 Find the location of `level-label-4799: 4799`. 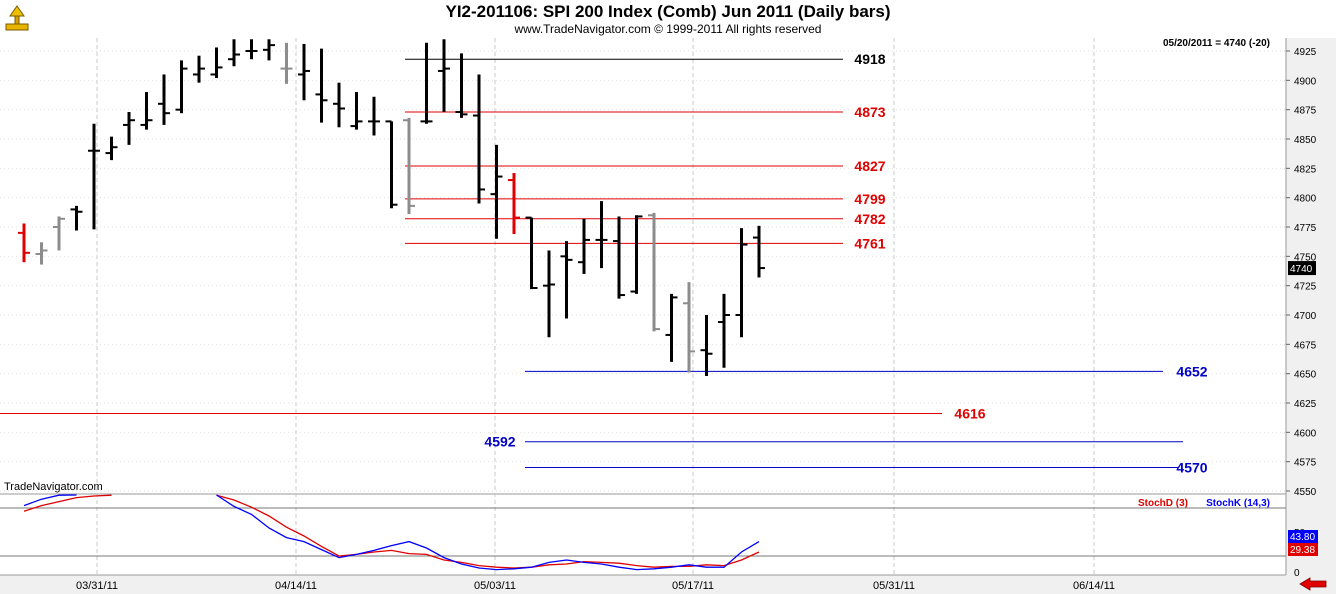

level-label-4799: 4799 is located at coordinates (869, 199).